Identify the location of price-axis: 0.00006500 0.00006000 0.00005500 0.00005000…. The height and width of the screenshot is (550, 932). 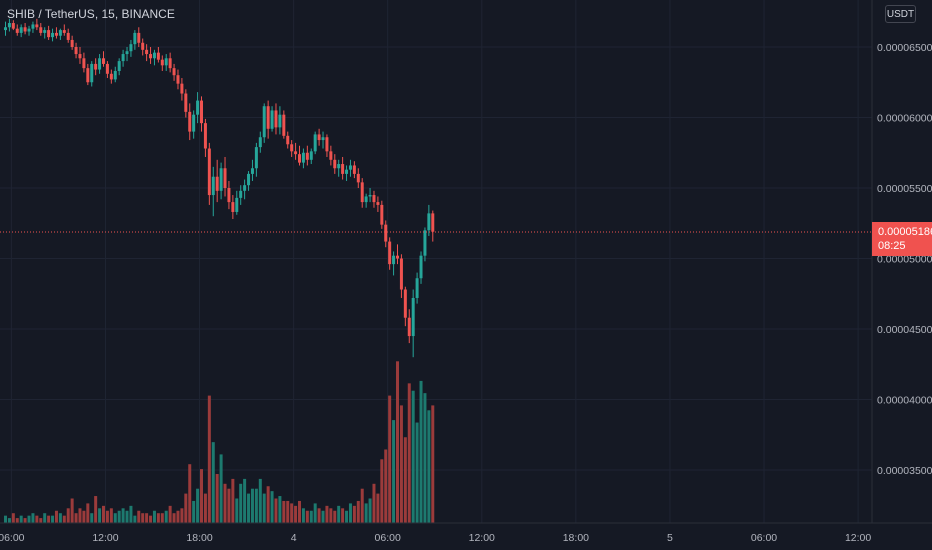
(904, 259).